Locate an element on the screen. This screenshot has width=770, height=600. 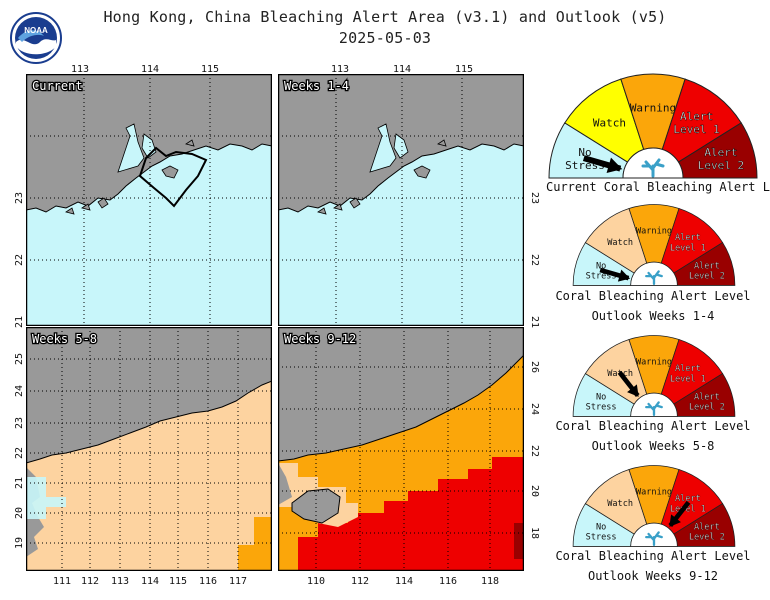
panel-weeks1-4-ticks: 113 114 115 23 22 21 is located at coordinates (435, 196).